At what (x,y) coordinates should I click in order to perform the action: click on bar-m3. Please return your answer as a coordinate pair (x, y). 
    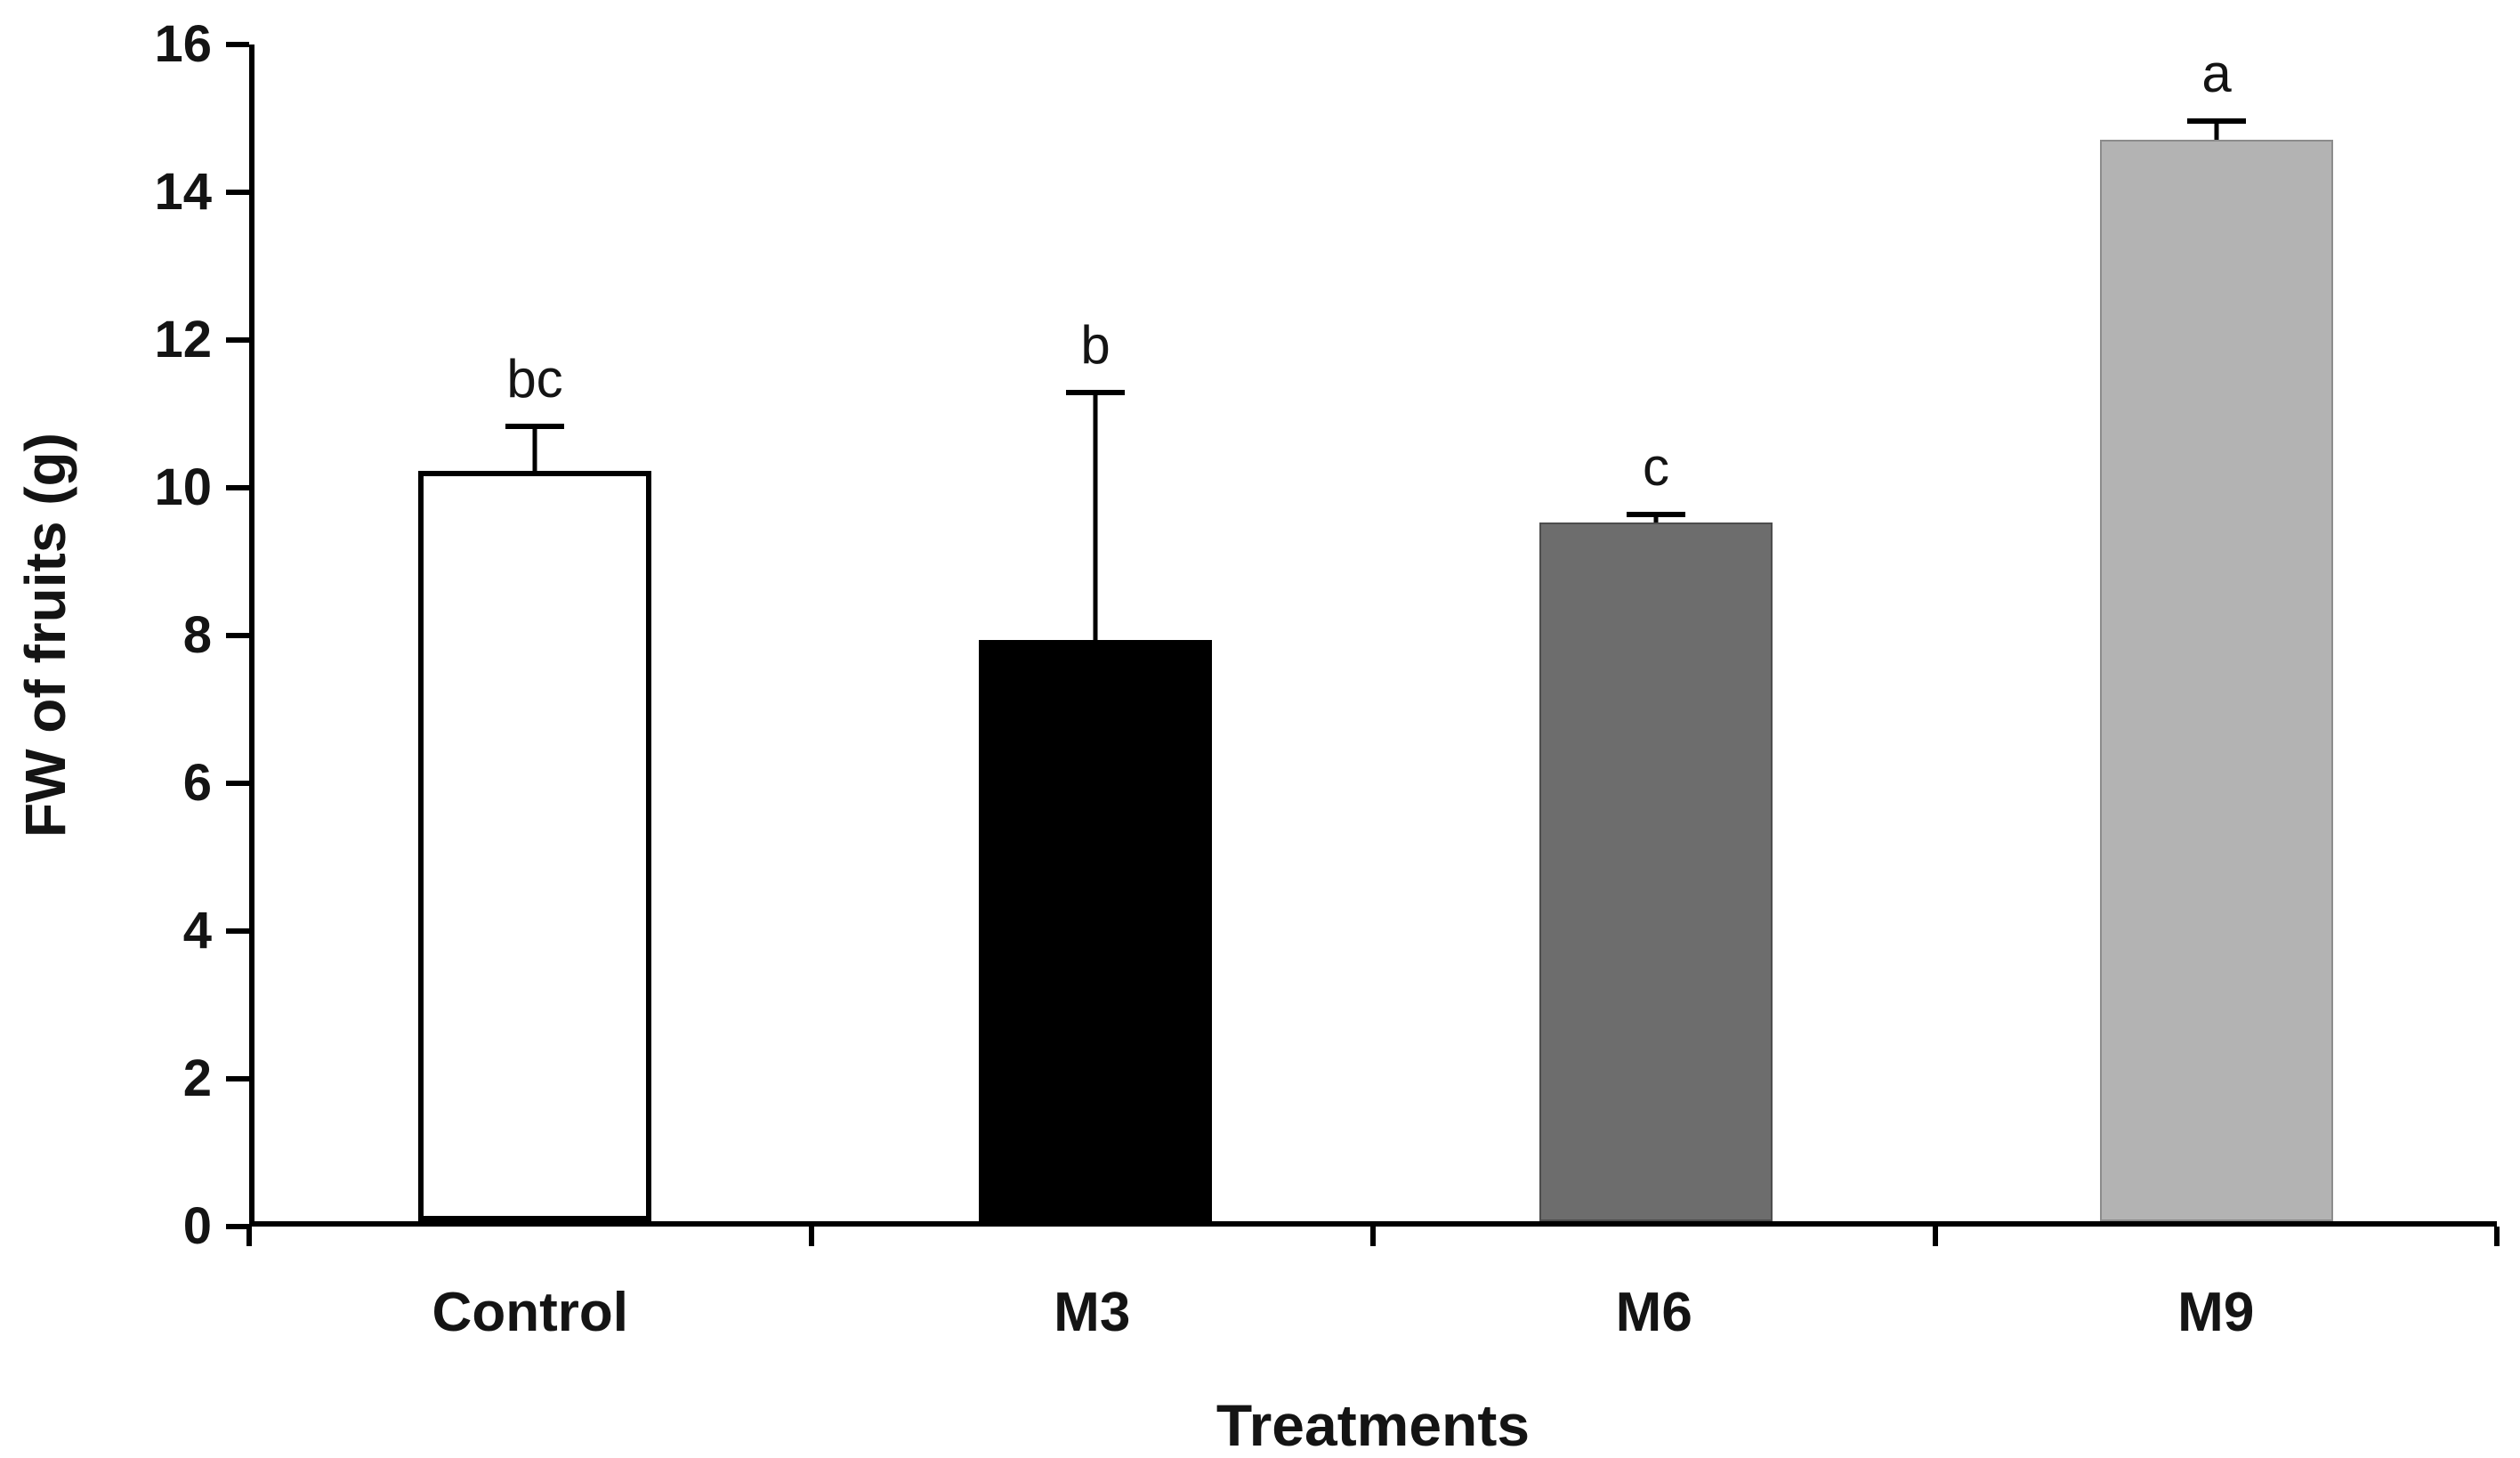
    Looking at the image, I should click on (1095, 931).